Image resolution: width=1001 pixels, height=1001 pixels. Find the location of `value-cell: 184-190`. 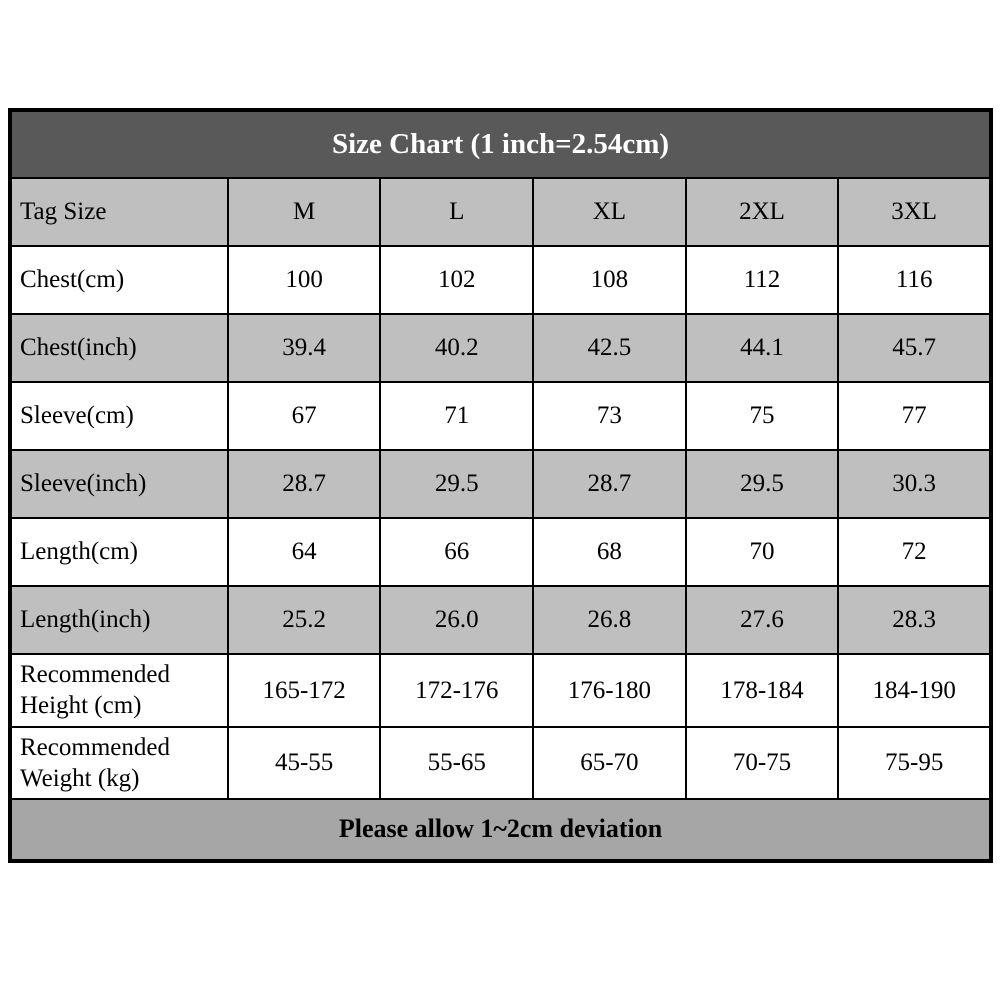

value-cell: 184-190 is located at coordinates (914, 690).